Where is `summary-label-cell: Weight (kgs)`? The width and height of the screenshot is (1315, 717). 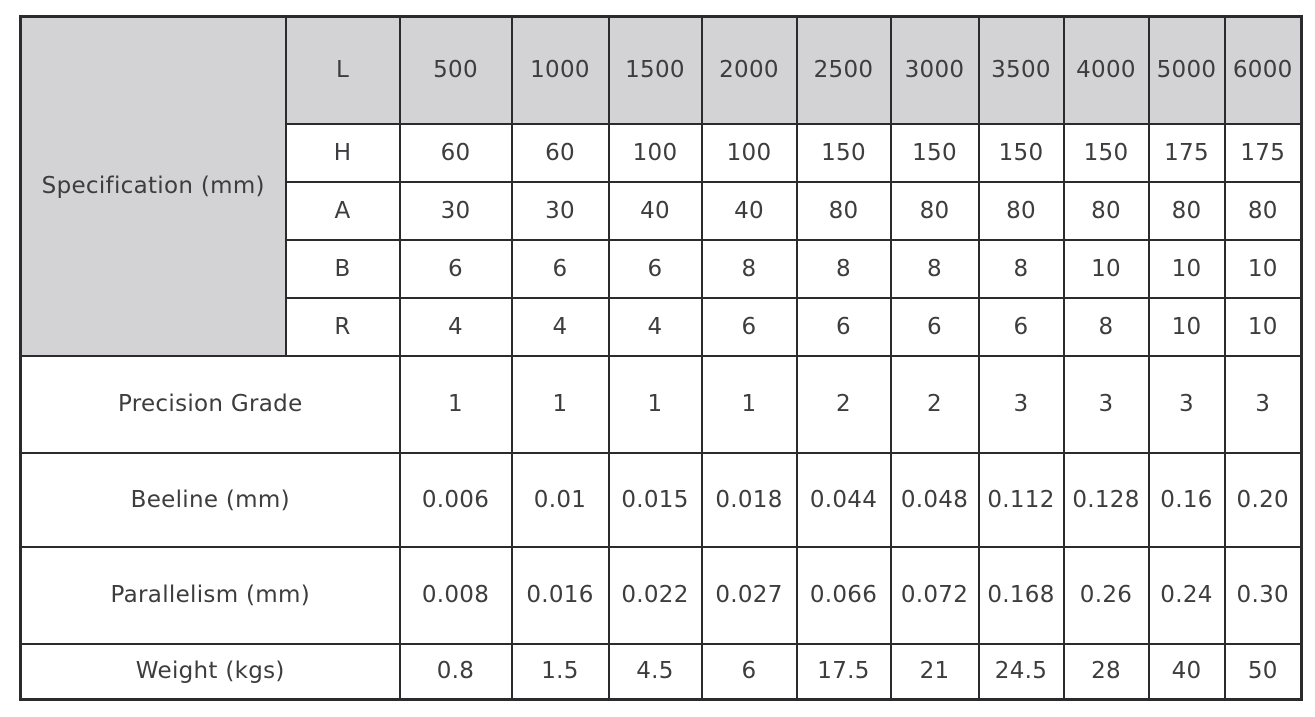 summary-label-cell: Weight (kgs) is located at coordinates (210, 671).